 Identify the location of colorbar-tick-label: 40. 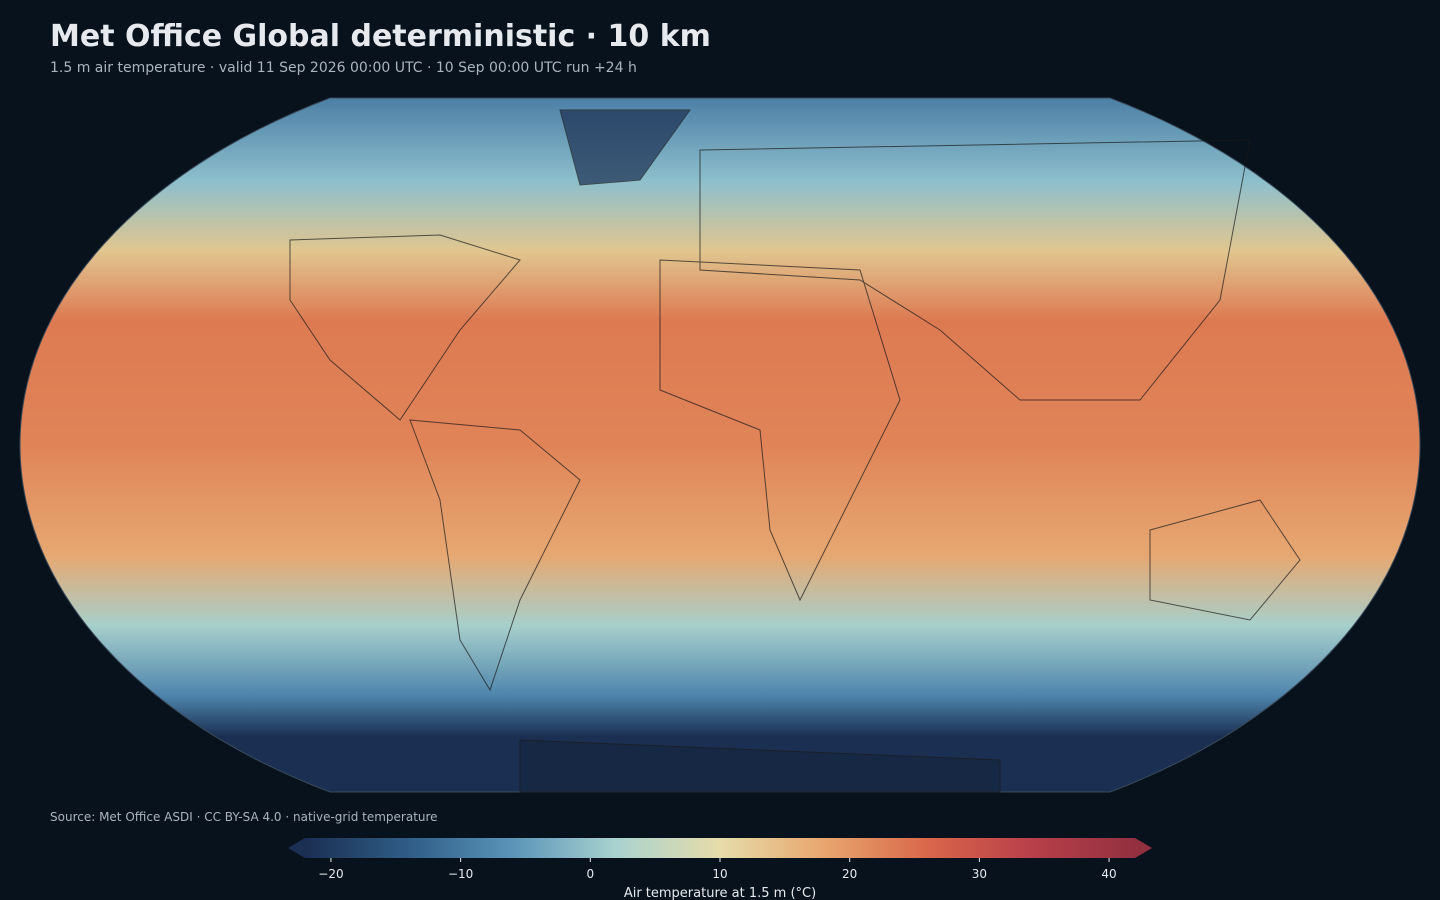
(1108, 874).